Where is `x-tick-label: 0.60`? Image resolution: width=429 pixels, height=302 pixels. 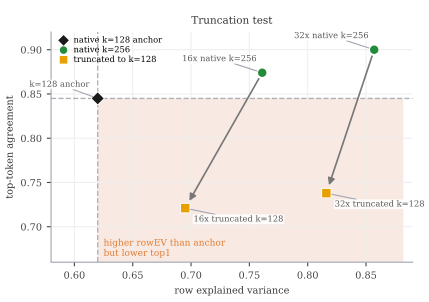 x-tick-label: 0.60 is located at coordinates (74, 275).